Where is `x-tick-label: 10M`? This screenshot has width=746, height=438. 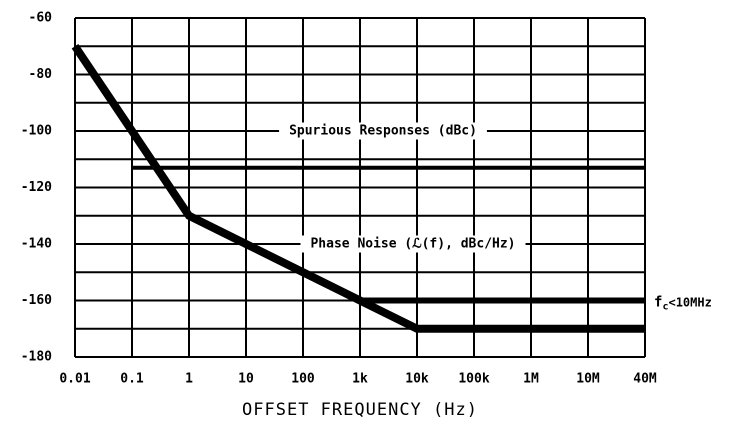
x-tick-label: 10M is located at coordinates (588, 379).